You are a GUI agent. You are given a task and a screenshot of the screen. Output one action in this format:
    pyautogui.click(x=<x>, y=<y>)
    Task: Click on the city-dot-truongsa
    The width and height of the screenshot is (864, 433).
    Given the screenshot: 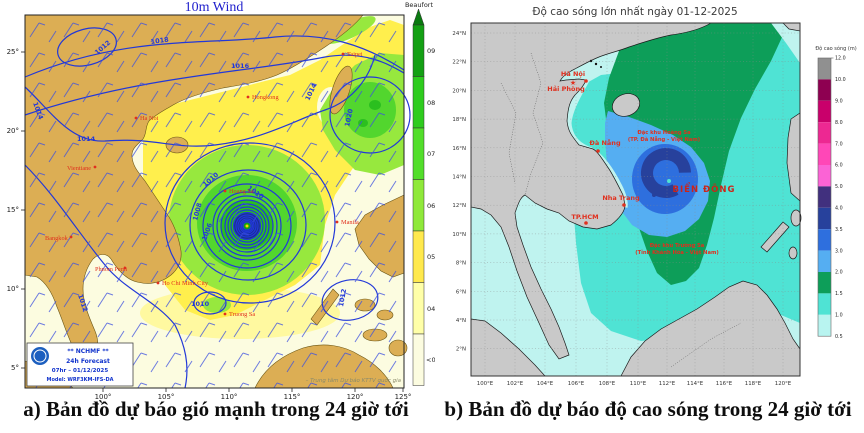 What is the action you would take?
    pyautogui.click(x=225, y=314)
    